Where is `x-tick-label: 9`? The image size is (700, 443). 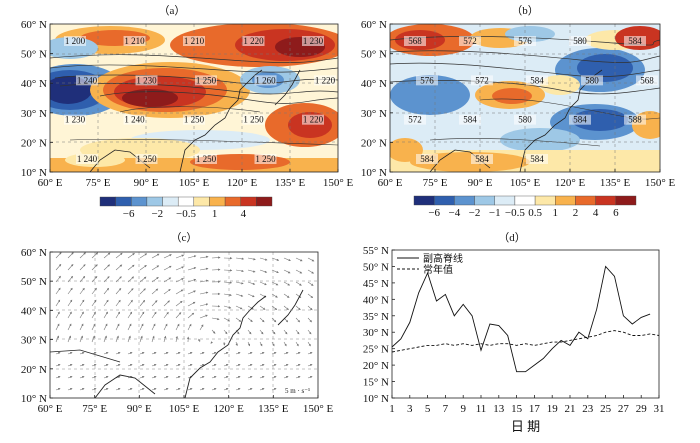 x-tick-label: 9 is located at coordinates (463, 409).